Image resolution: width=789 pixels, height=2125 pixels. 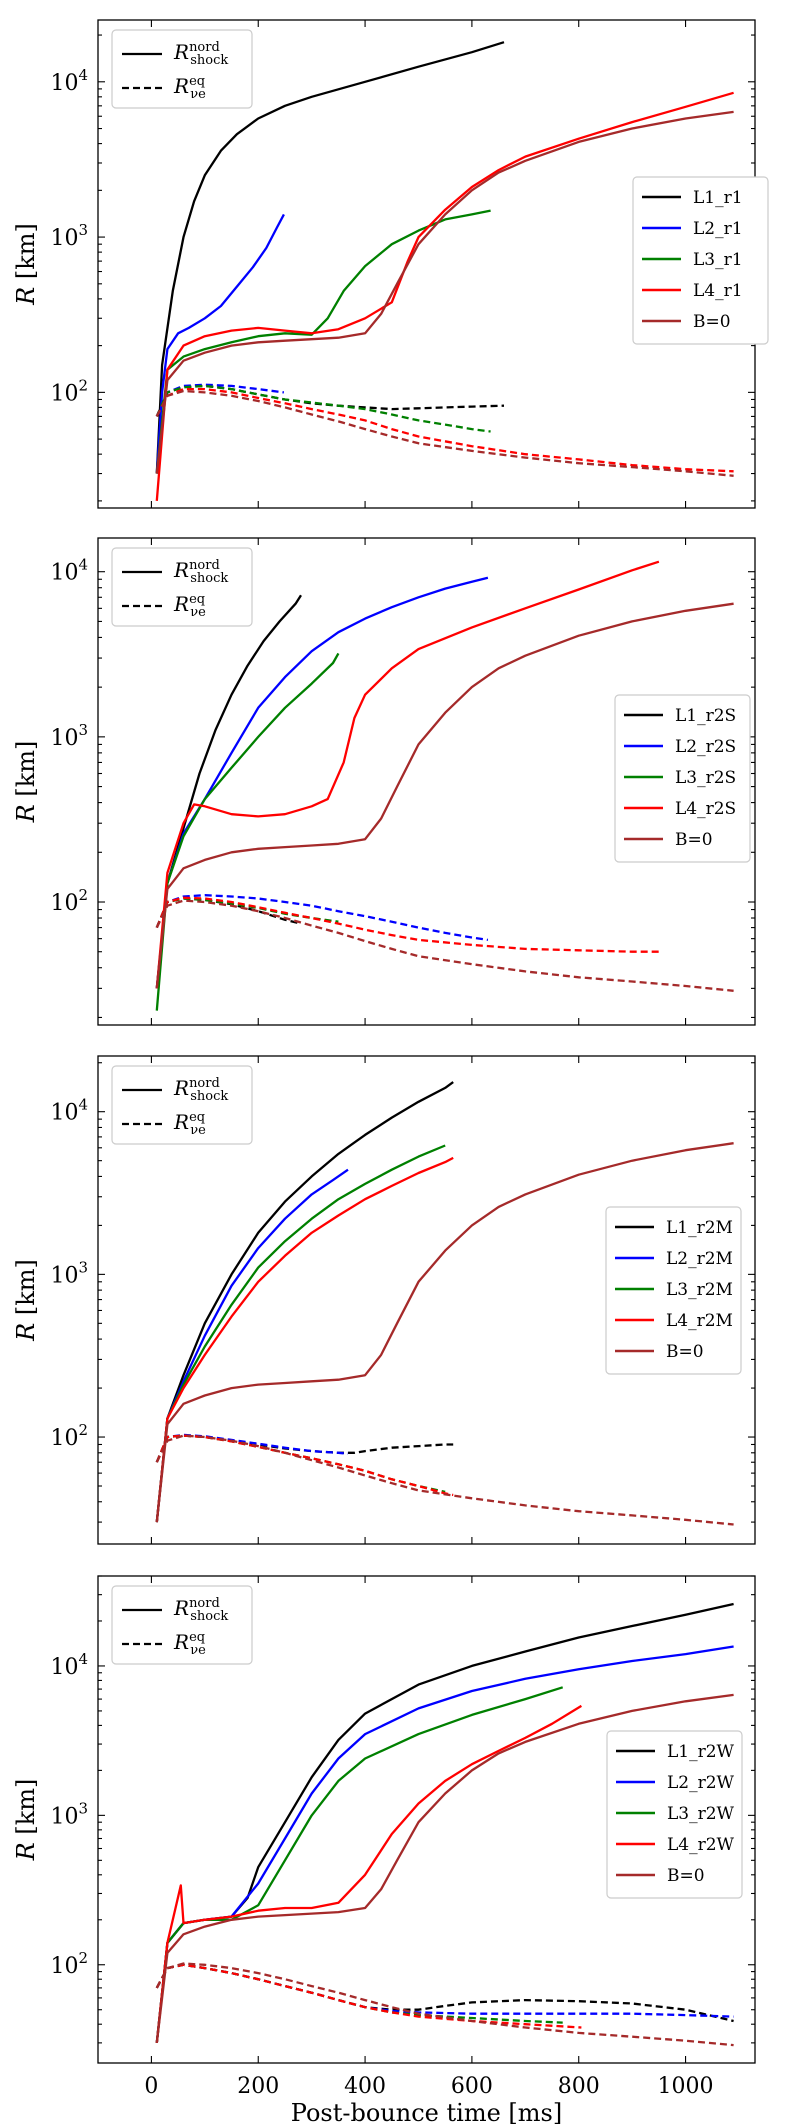 What do you see at coordinates (220, 343) in the screenshot?
I see `series-l2-r1-shock-radius` at bounding box center [220, 343].